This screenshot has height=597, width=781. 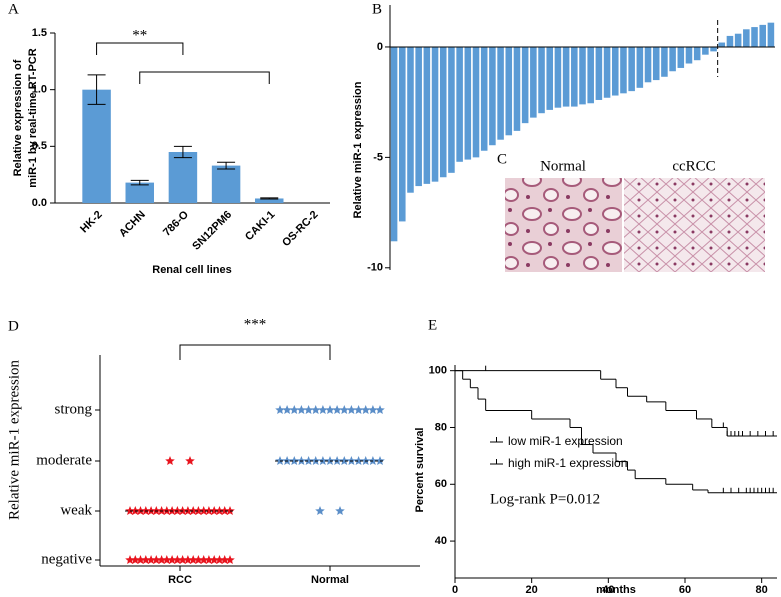 What do you see at coordinates (176, 223) in the screenshot?
I see `x-tick-label: 786-O` at bounding box center [176, 223].